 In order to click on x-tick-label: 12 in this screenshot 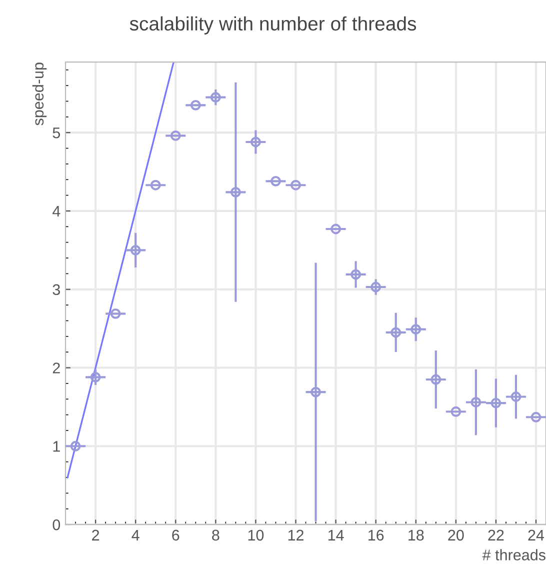, I will do `click(296, 535)`.